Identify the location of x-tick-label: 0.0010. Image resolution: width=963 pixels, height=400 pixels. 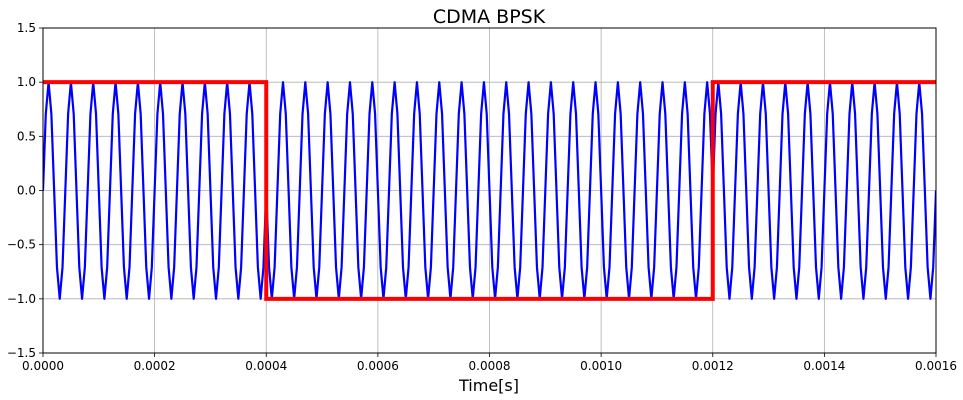
(601, 366).